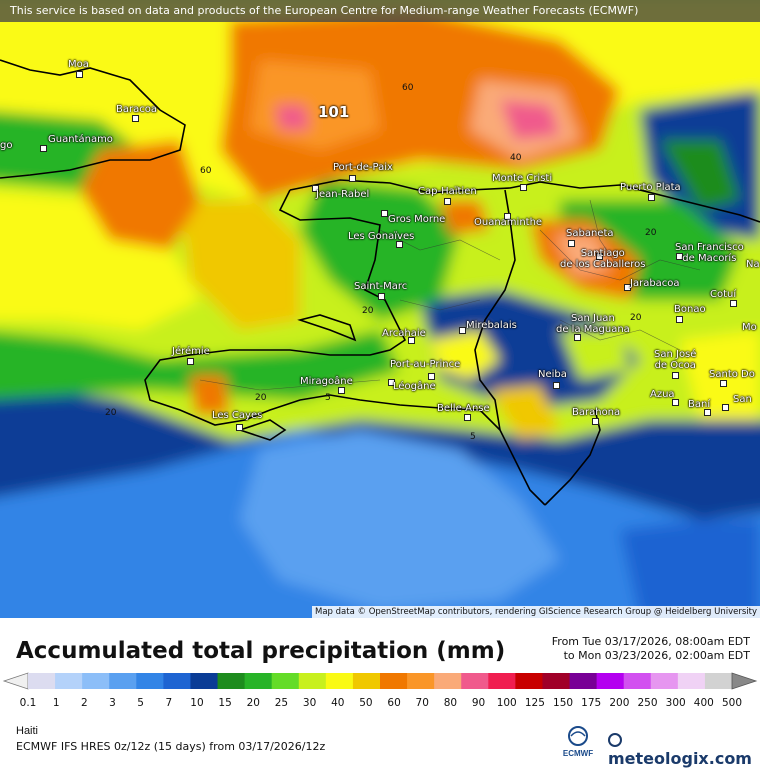 The width and height of the screenshot is (760, 768). What do you see at coordinates (363, 167) in the screenshot?
I see `city-label: Port-de-Paix` at bounding box center [363, 167].